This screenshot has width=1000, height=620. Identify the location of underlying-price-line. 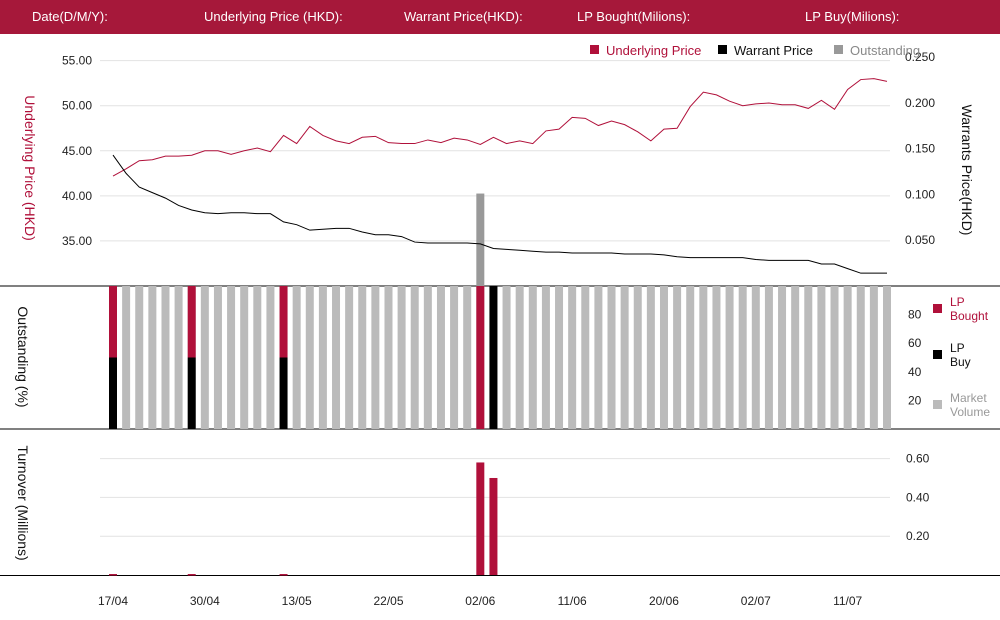
(500, 127).